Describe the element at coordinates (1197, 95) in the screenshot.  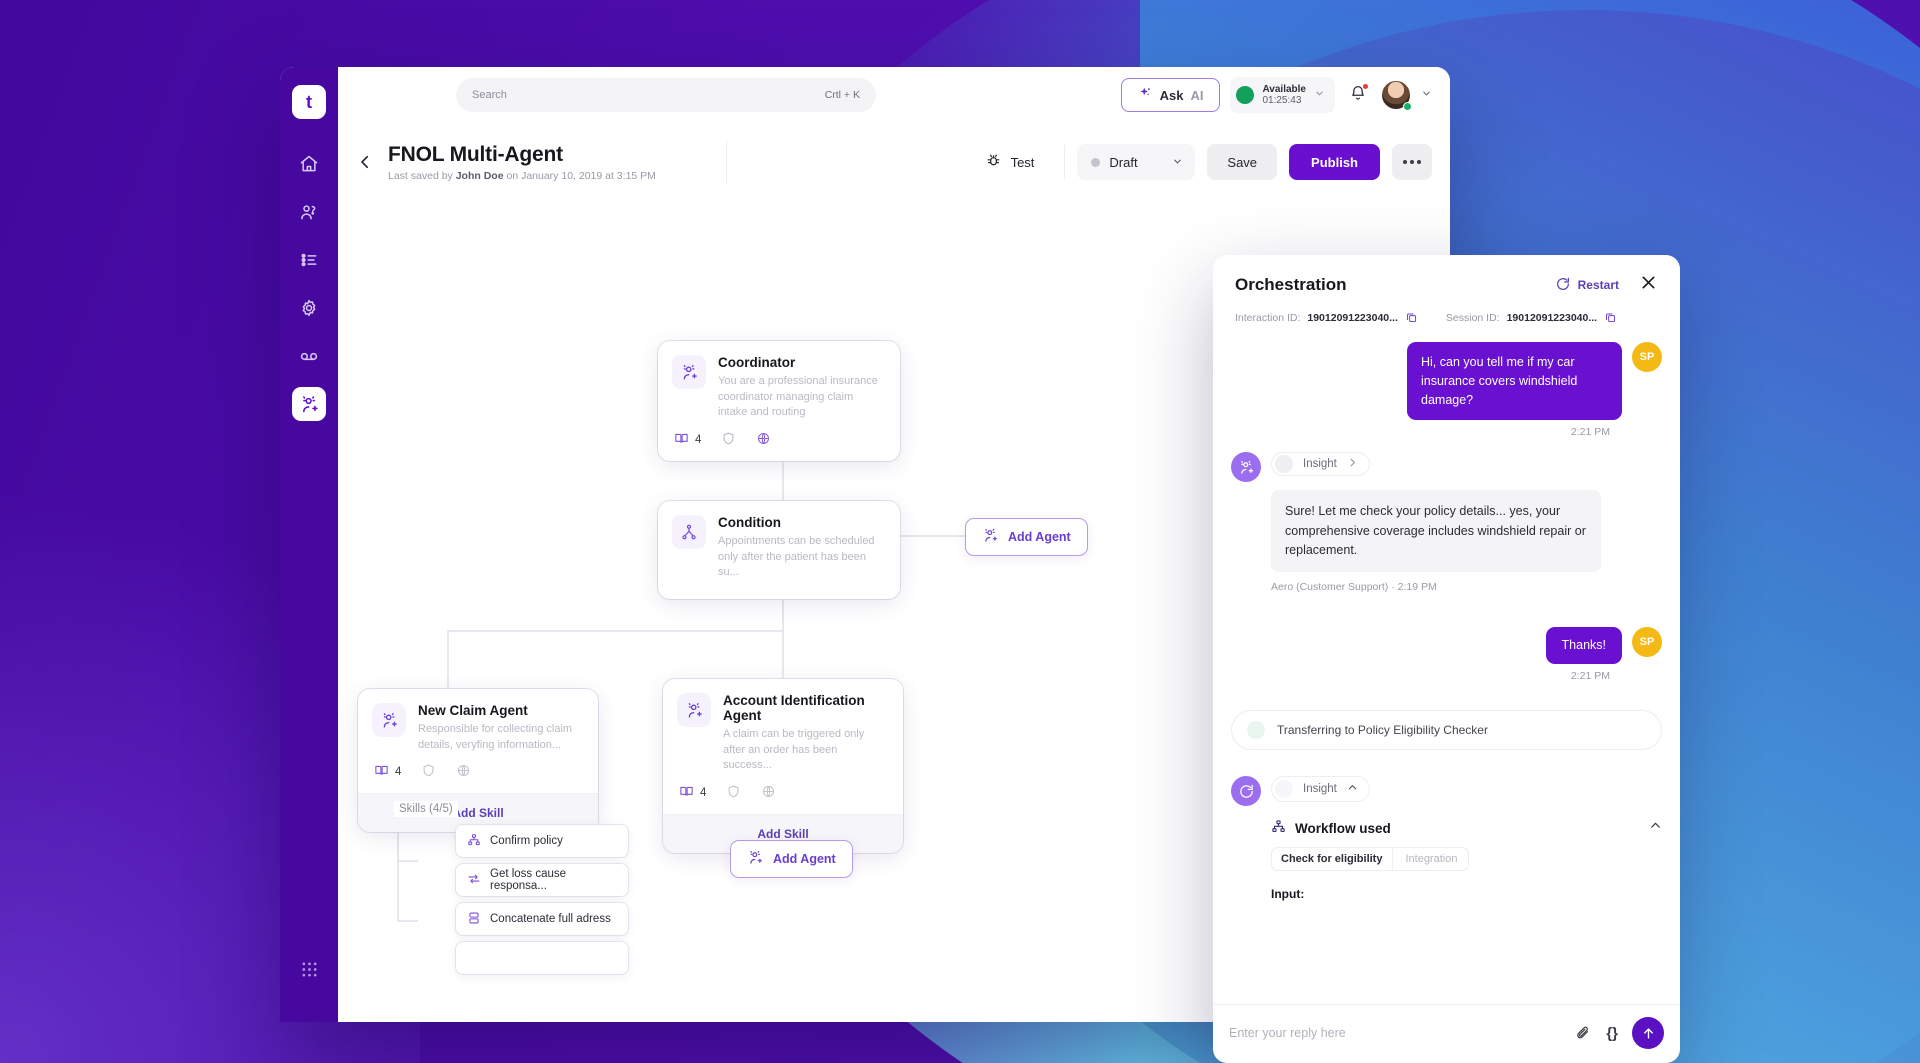
I see `ask-ai-label-suffix: AI` at that location.